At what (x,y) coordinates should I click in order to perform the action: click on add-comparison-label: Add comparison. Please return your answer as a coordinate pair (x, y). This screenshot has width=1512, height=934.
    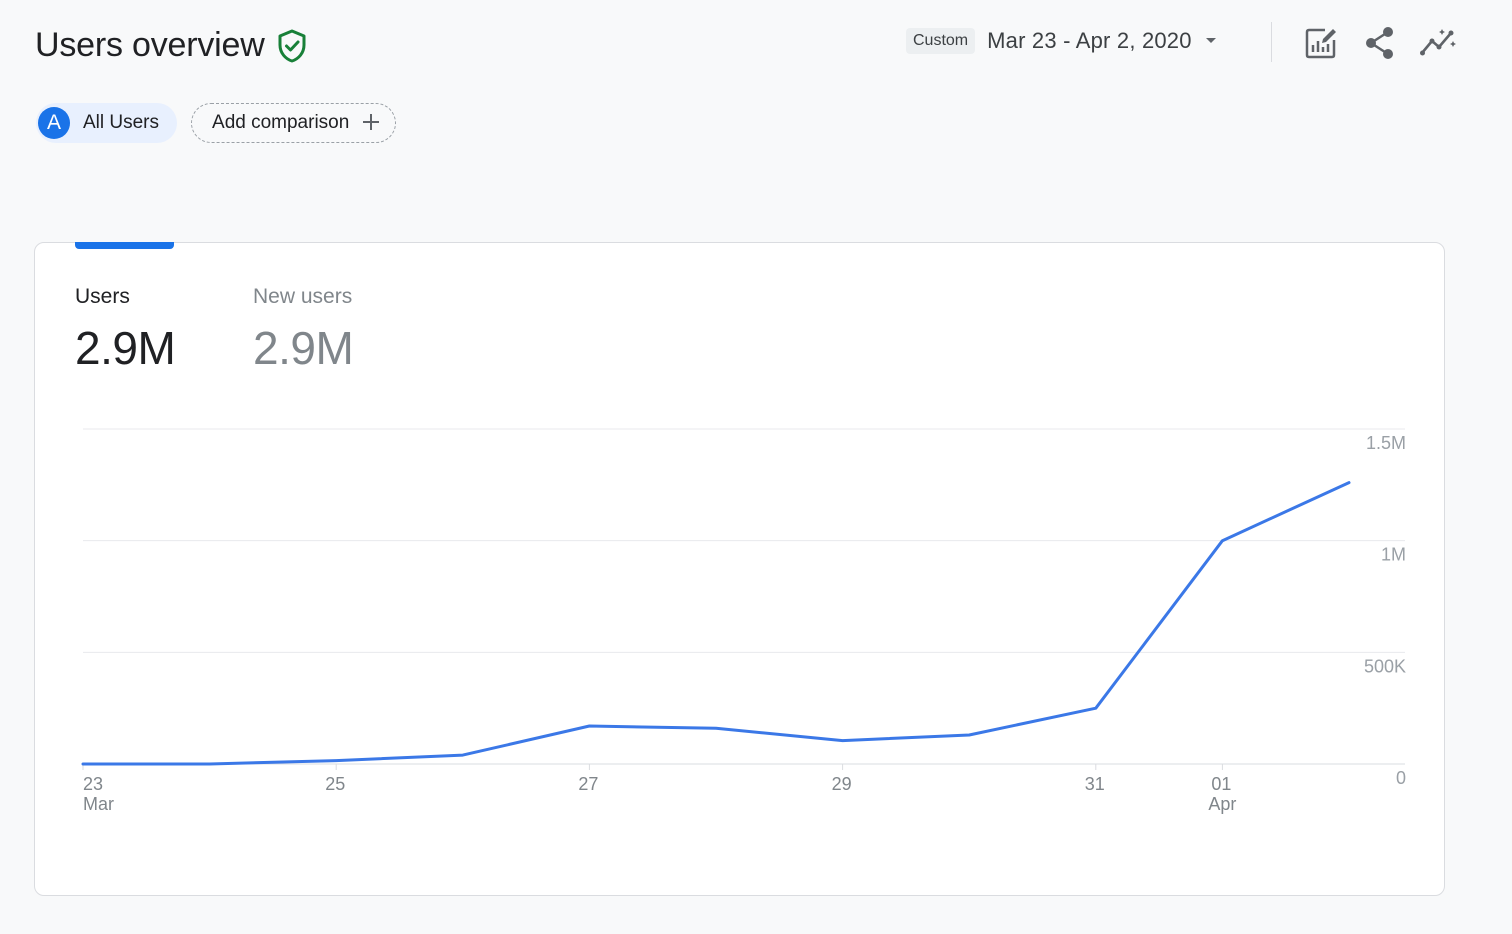
    Looking at the image, I should click on (281, 122).